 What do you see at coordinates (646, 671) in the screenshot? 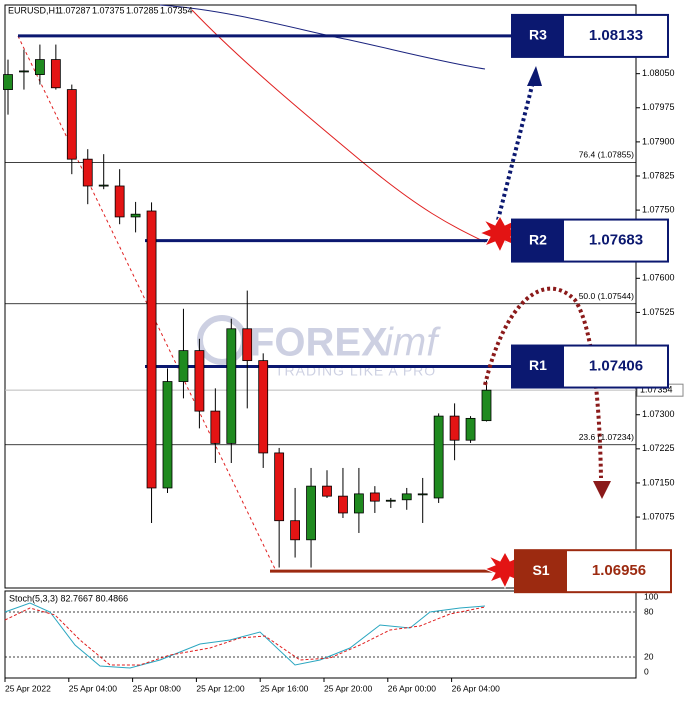
I see `stoch-tick-label: 0` at bounding box center [646, 671].